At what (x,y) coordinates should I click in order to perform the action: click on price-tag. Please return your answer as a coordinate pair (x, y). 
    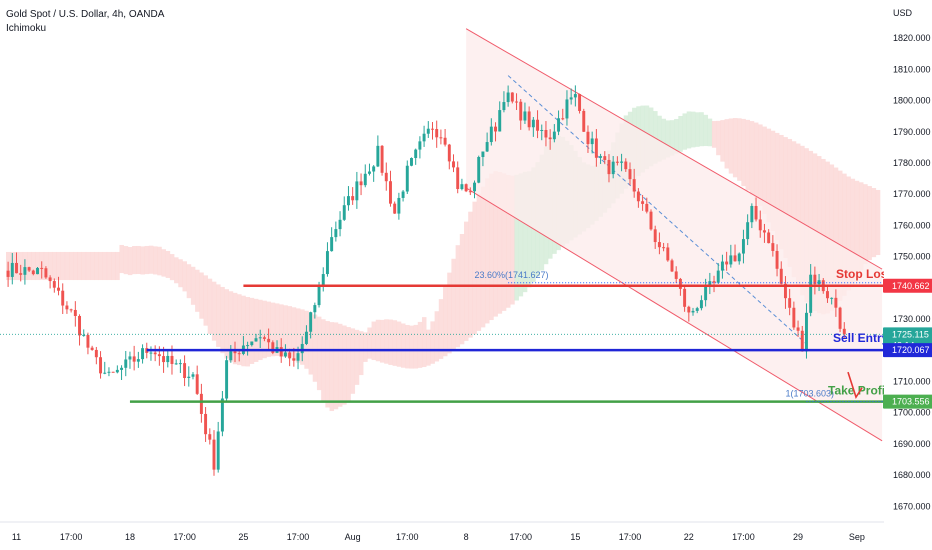
    Looking at the image, I should click on (907, 350).